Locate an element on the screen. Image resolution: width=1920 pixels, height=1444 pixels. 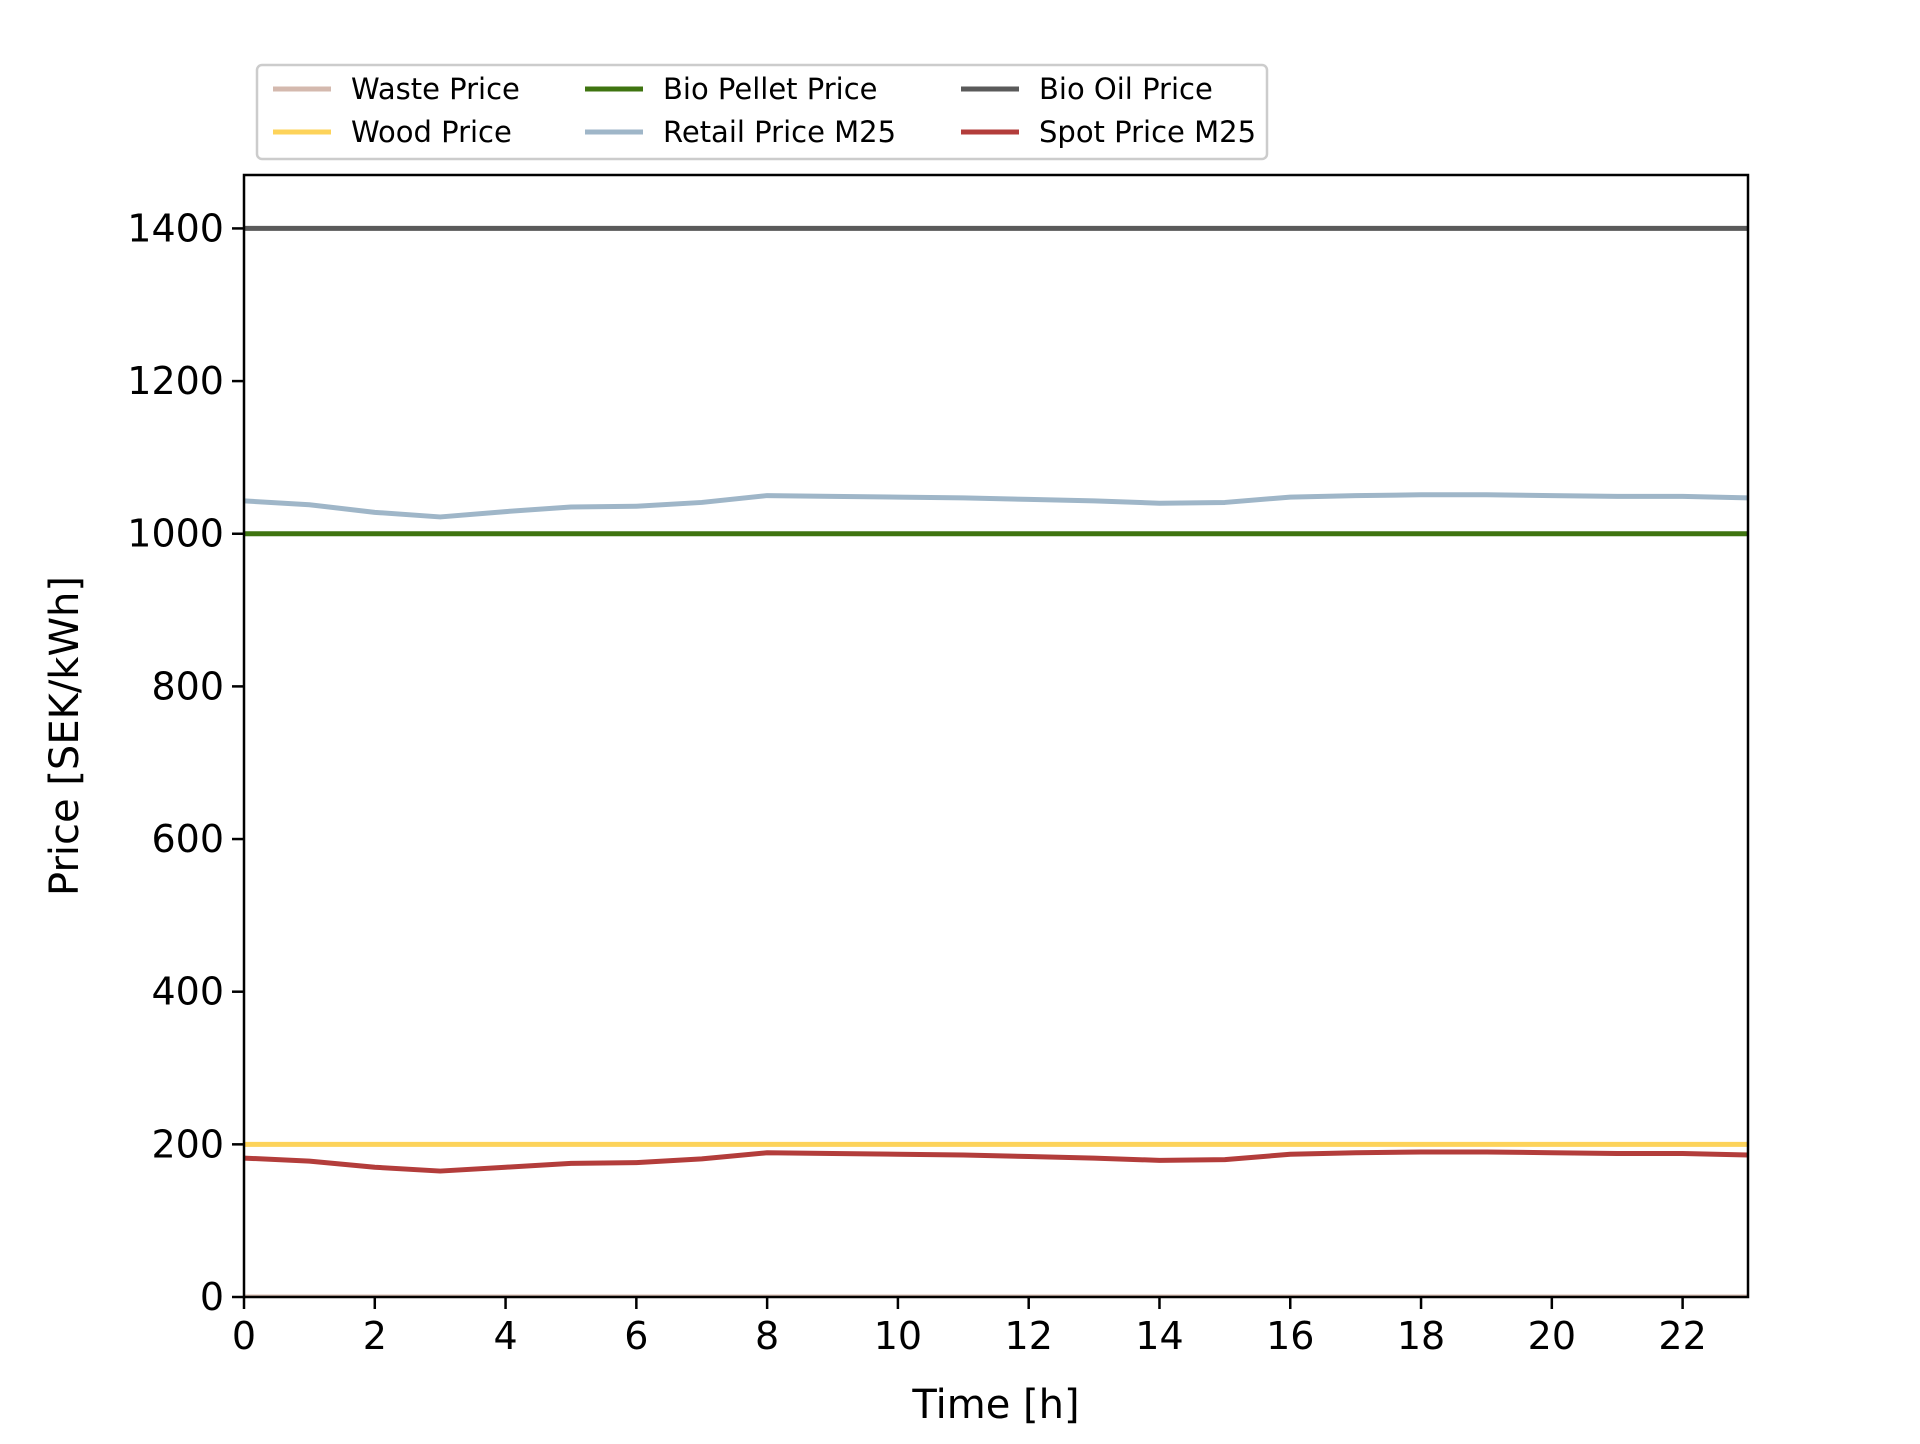
y-tick-label: 1200 is located at coordinates (175, 381).